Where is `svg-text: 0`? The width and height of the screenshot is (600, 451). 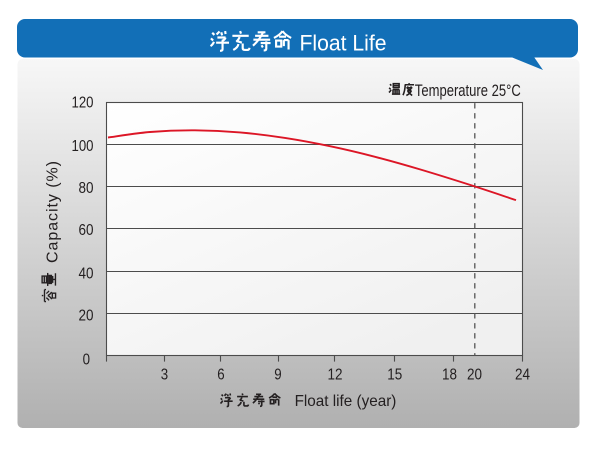 svg-text: 0 is located at coordinates (86, 360).